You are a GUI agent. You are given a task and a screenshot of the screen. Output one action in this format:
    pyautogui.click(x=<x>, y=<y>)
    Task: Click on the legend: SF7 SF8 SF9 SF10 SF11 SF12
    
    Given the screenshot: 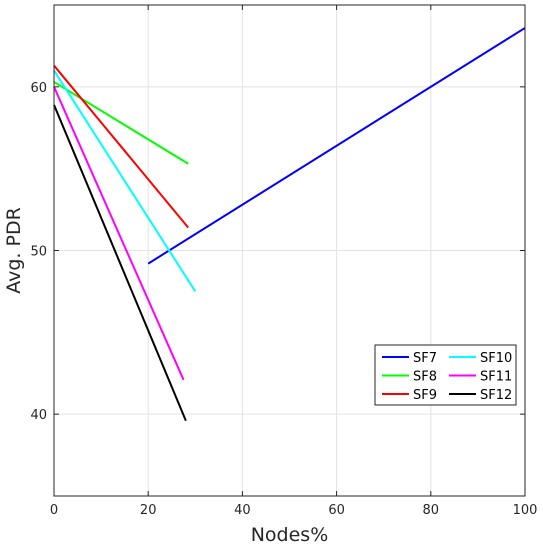 What is the action you would take?
    pyautogui.click(x=445, y=375)
    